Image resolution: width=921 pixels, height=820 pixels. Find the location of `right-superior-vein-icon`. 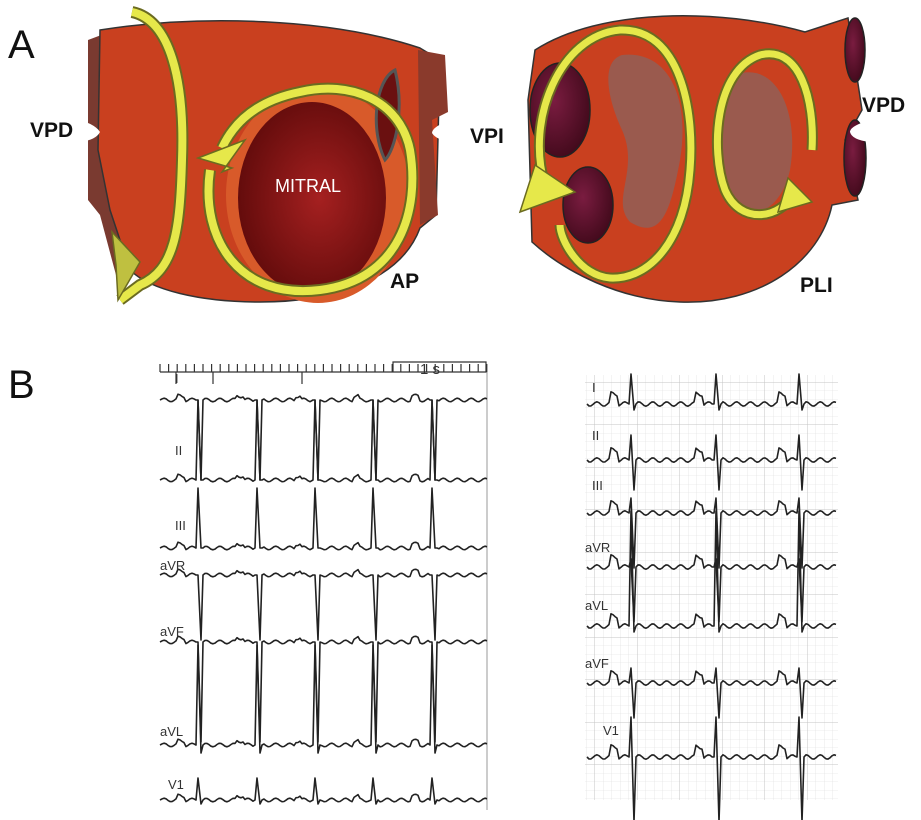

right-superior-vein-icon is located at coordinates (855, 50).